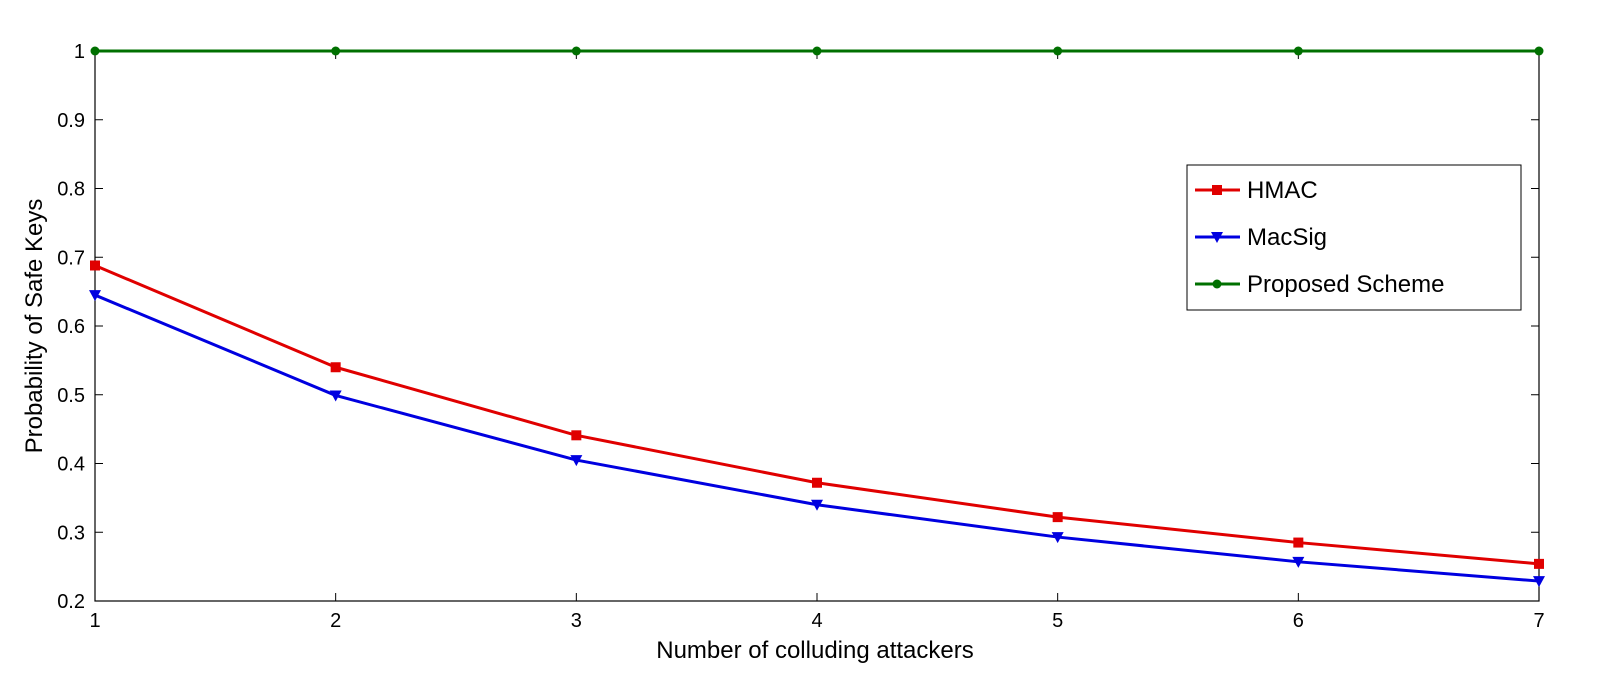  I want to click on legend-item-proposed-scheme: Proposed Scheme, so click(1319, 284).